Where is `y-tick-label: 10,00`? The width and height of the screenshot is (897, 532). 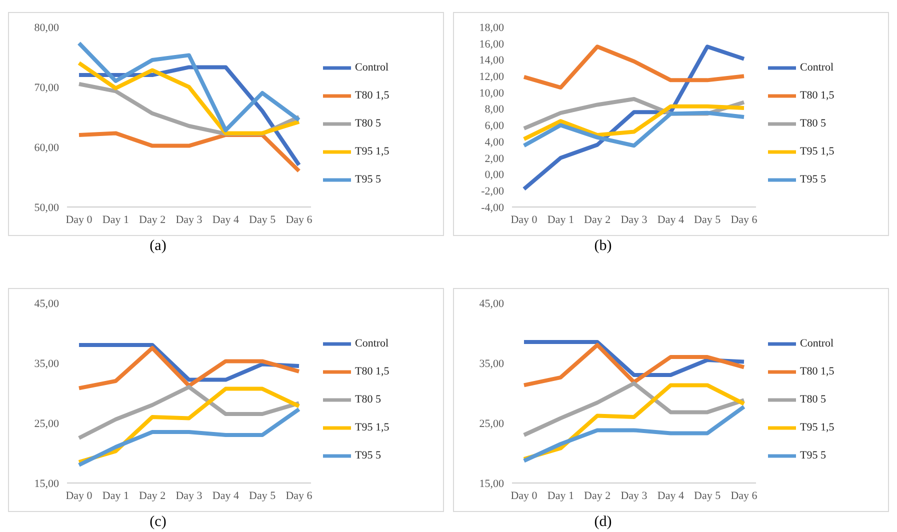 y-tick-label: 10,00 is located at coordinates (491, 93).